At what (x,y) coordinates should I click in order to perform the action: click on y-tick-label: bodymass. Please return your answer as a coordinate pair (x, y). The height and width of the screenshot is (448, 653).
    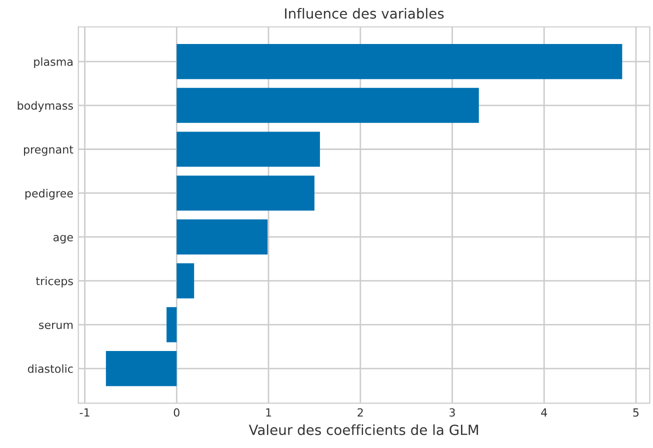
    Looking at the image, I should click on (45, 106).